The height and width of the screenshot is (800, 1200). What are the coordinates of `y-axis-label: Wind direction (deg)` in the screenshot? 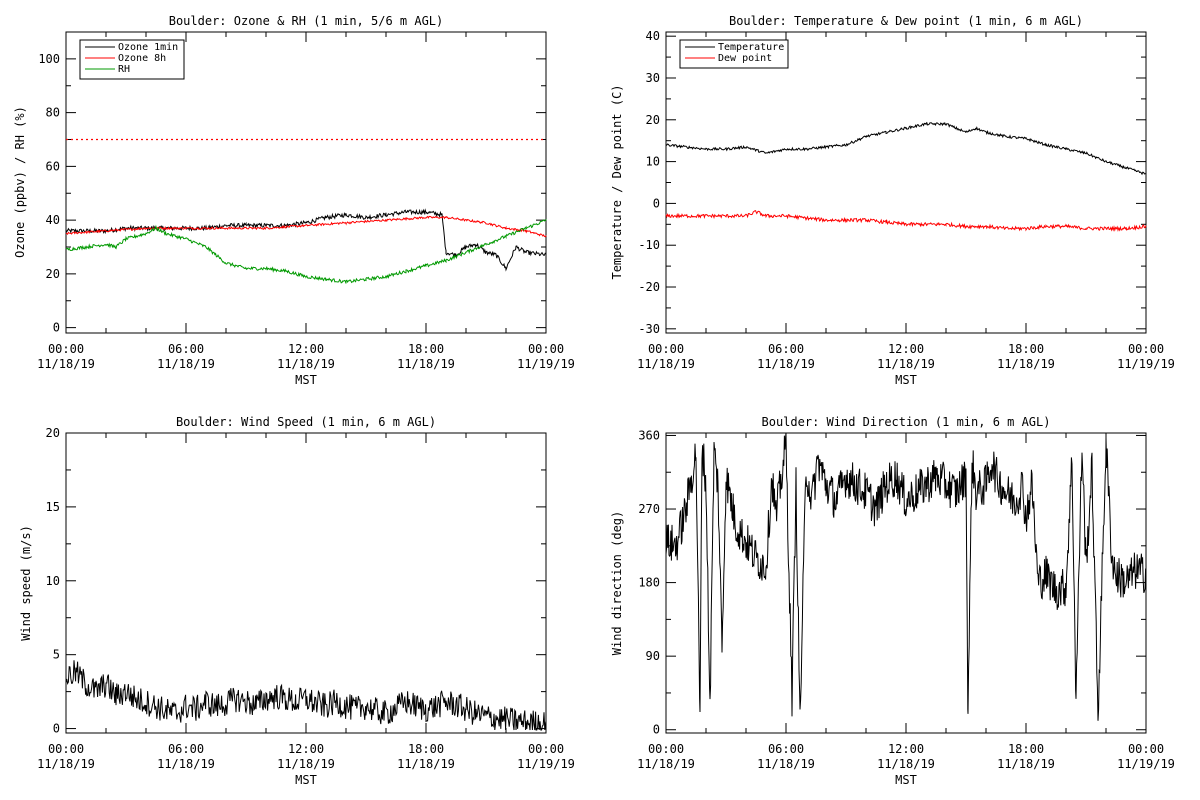 It's located at (617, 583).